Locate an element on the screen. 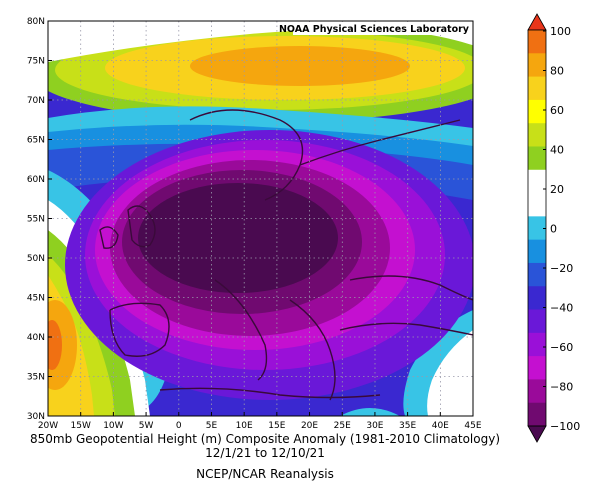 The image size is (603, 493). colorbar-tick-label: −80 is located at coordinates (561, 387).